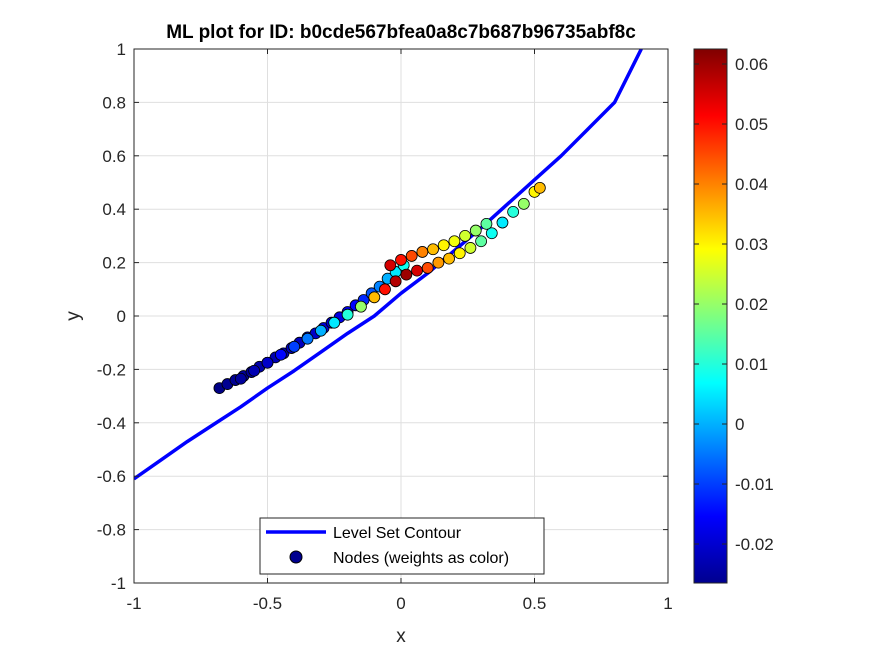 Image resolution: width=875 pixels, height=661 pixels. What do you see at coordinates (118, 583) in the screenshot?
I see `y-tick-label: -1` at bounding box center [118, 583].